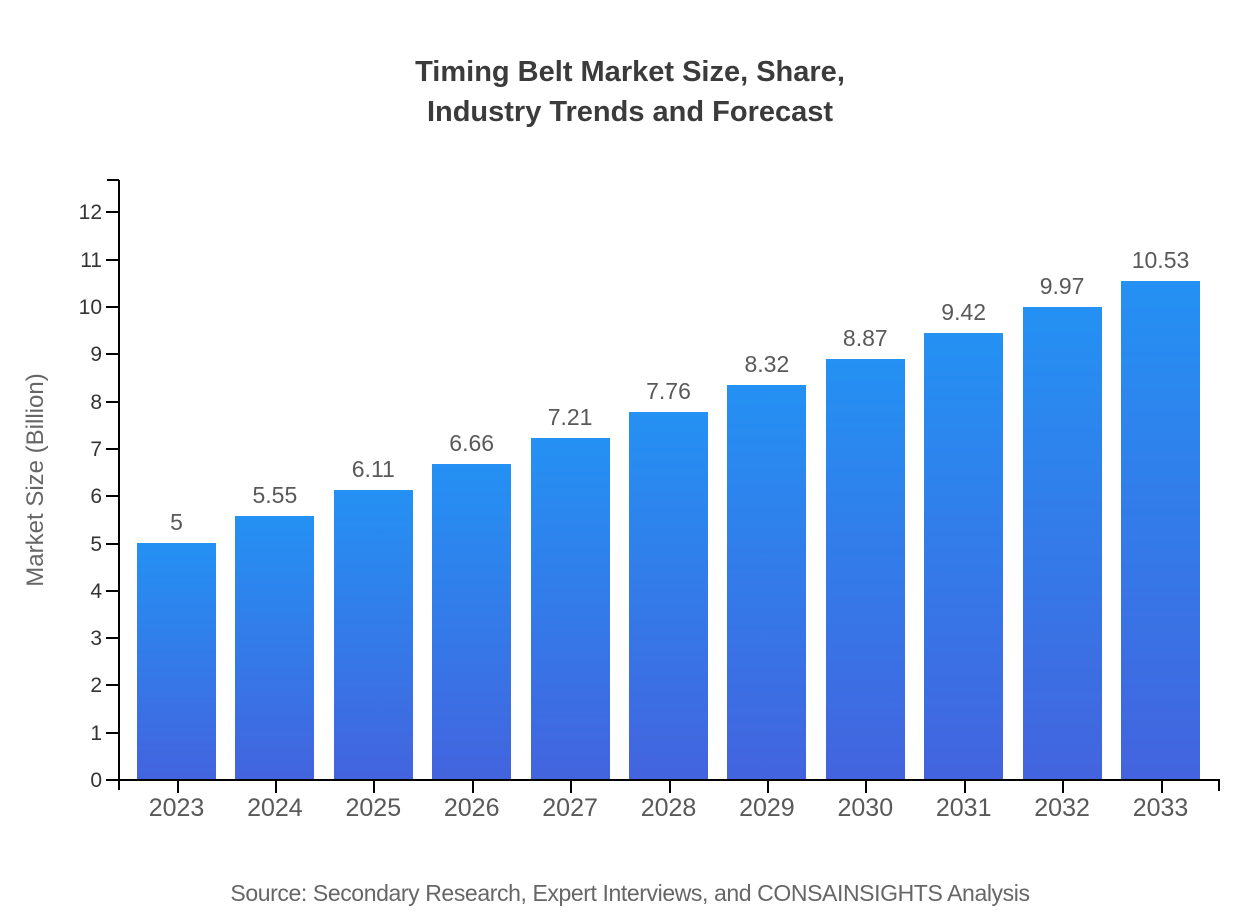 The height and width of the screenshot is (920, 1260). Describe the element at coordinates (1062, 808) in the screenshot. I see `x-tick-label: 2032` at that location.